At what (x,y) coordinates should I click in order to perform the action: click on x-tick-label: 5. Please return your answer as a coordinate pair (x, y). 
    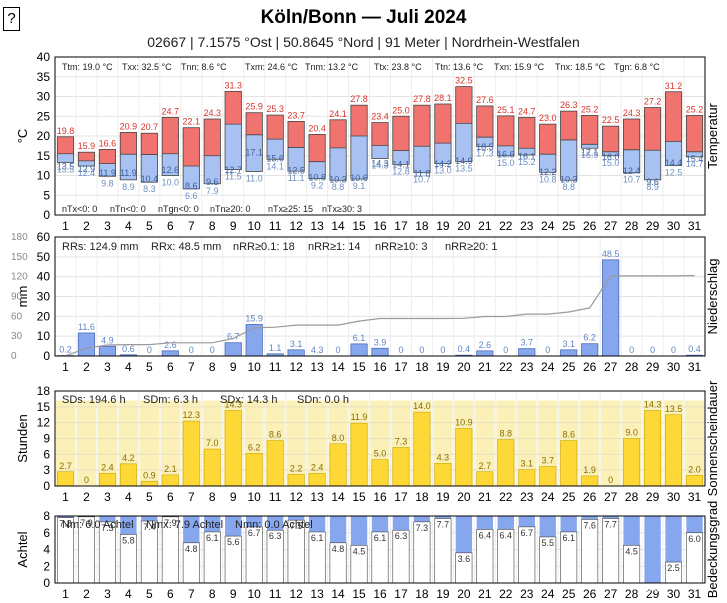
    Looking at the image, I should click on (149, 497).